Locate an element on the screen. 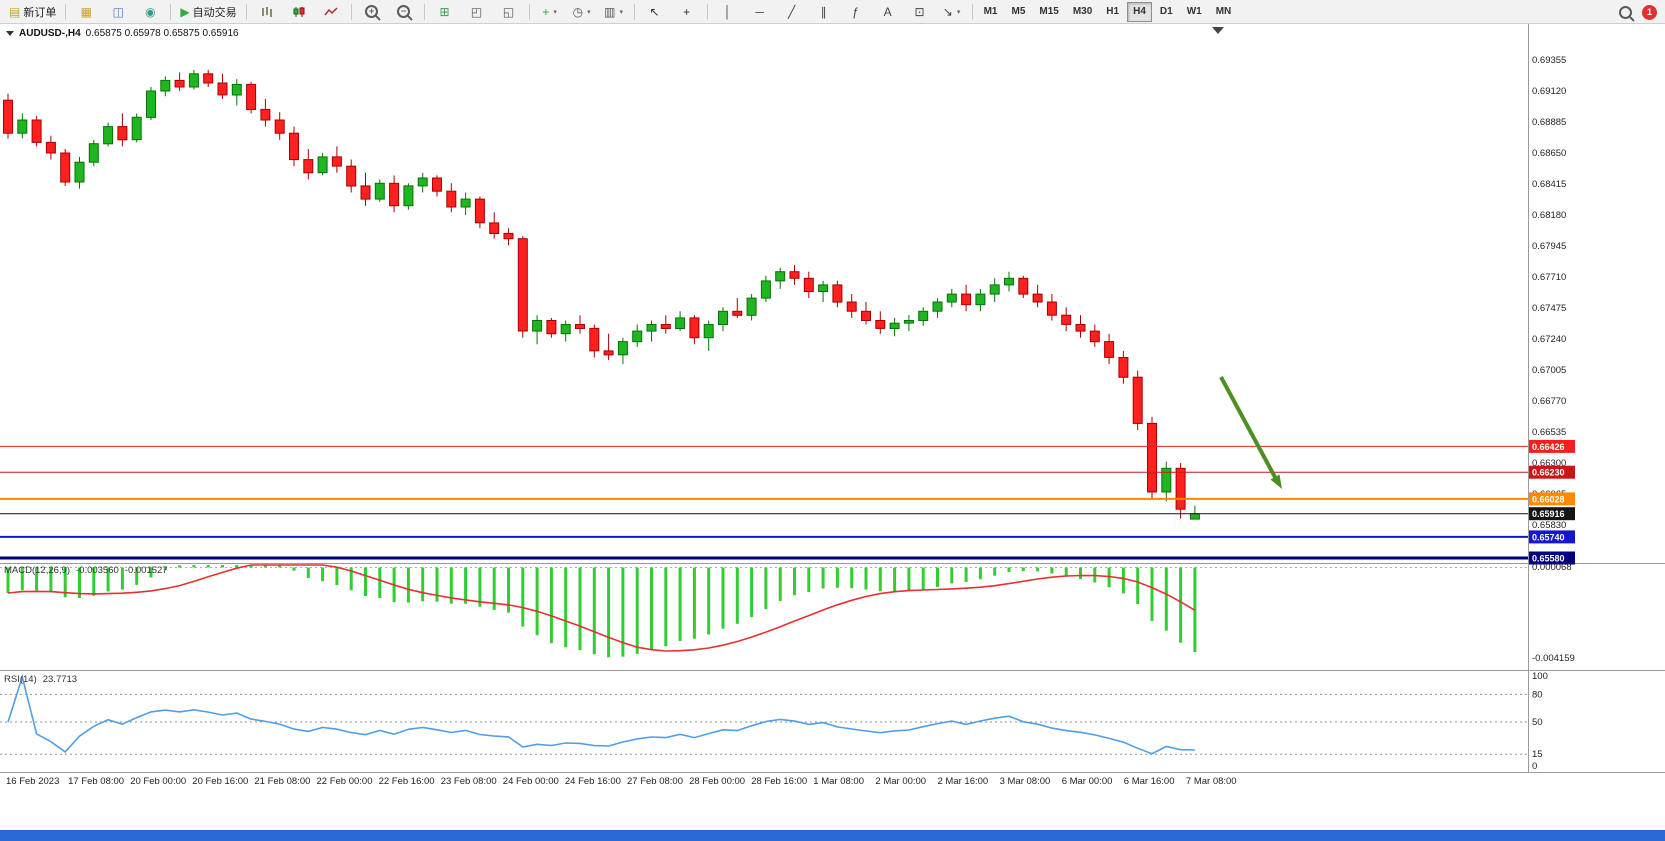  macd-main-value: -0.003560 is located at coordinates (97, 570).